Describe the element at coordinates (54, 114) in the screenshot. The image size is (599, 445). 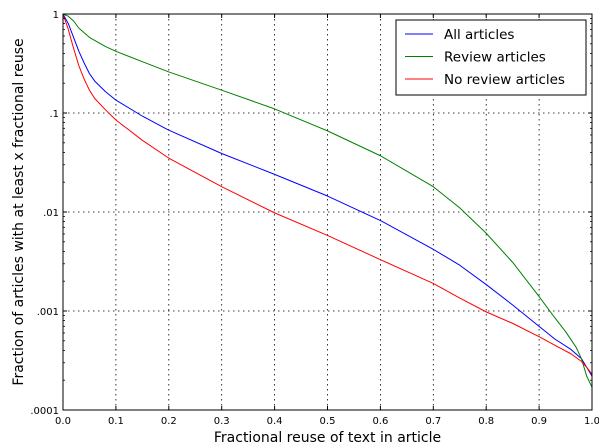
I see `y-tick-label: .1` at that location.